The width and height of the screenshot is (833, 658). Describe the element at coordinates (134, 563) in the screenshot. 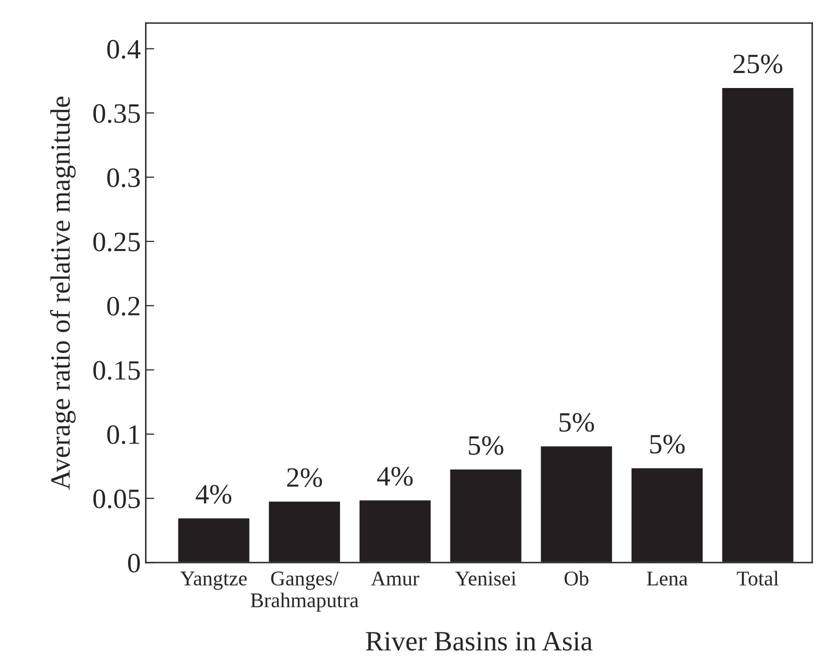

I see `y-tick-label: 0` at that location.